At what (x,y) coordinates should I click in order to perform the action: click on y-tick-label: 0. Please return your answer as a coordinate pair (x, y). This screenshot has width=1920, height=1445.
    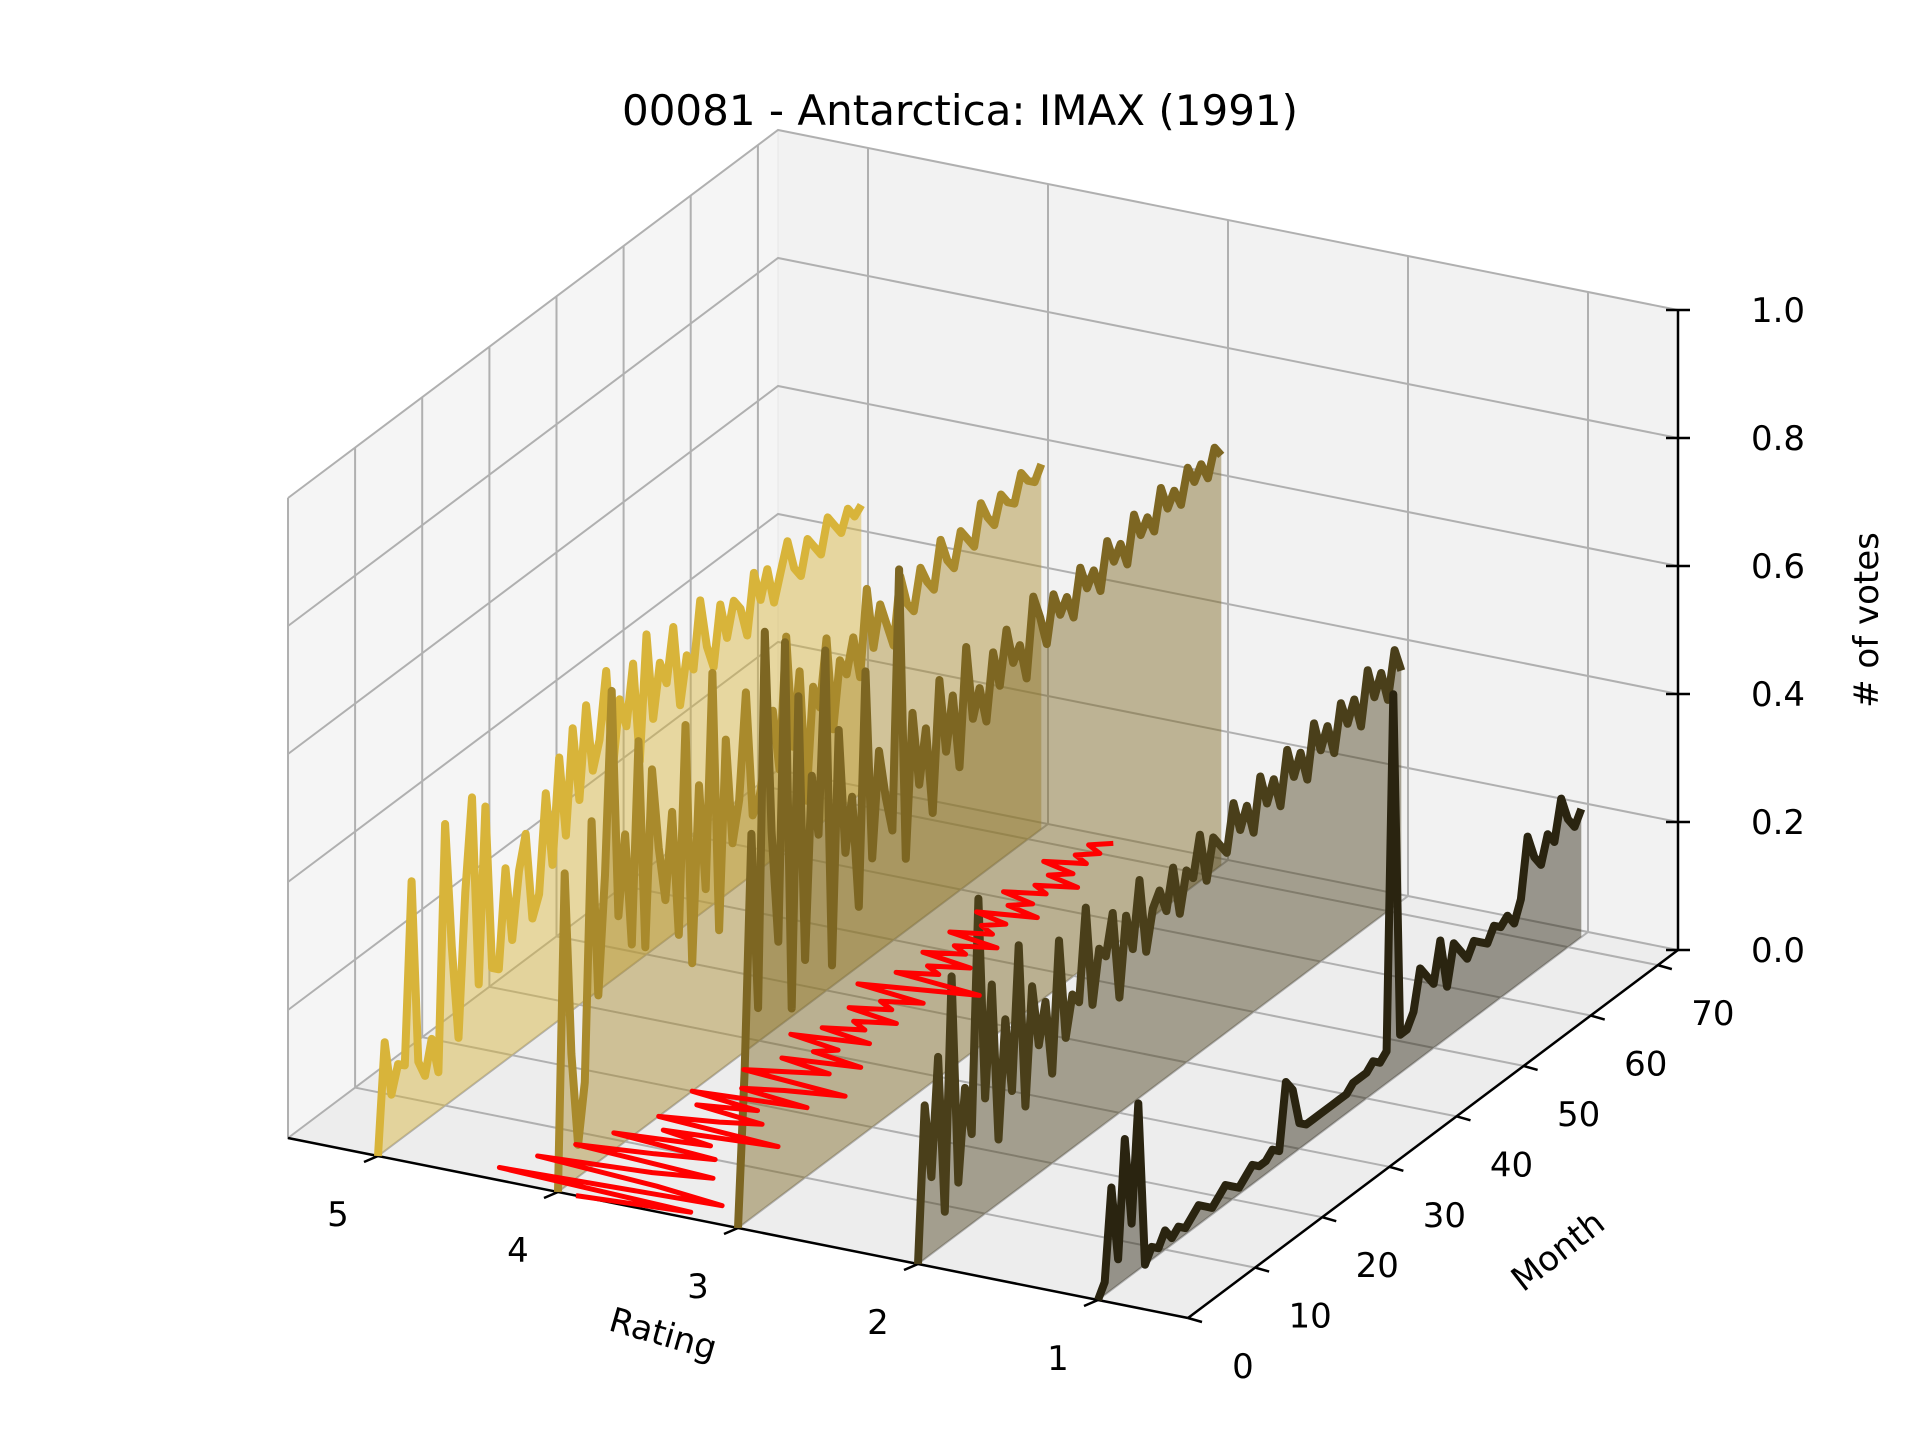
    Looking at the image, I should click on (1243, 1367).